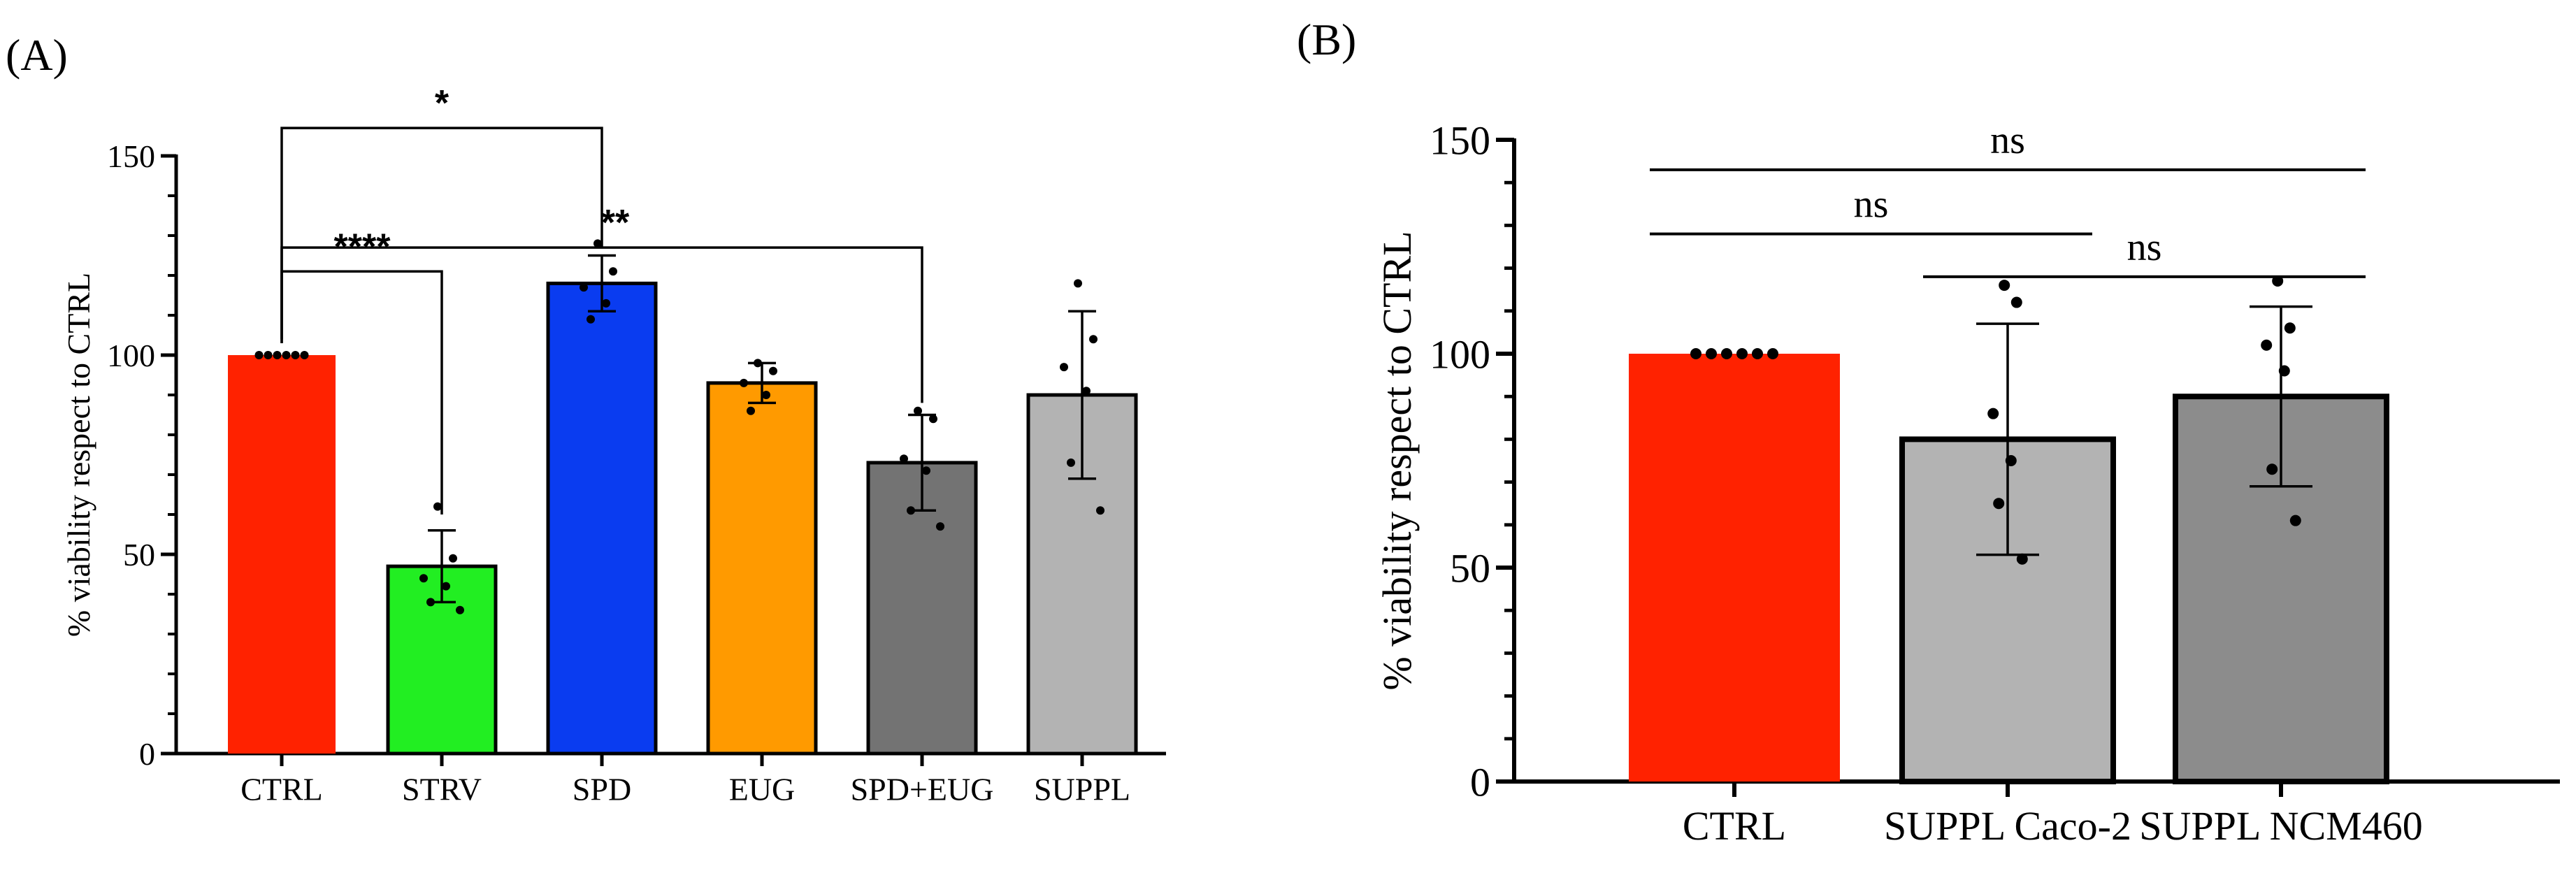 The image size is (2576, 871). I want to click on panel-b-y-tick-label: 150, so click(1460, 140).